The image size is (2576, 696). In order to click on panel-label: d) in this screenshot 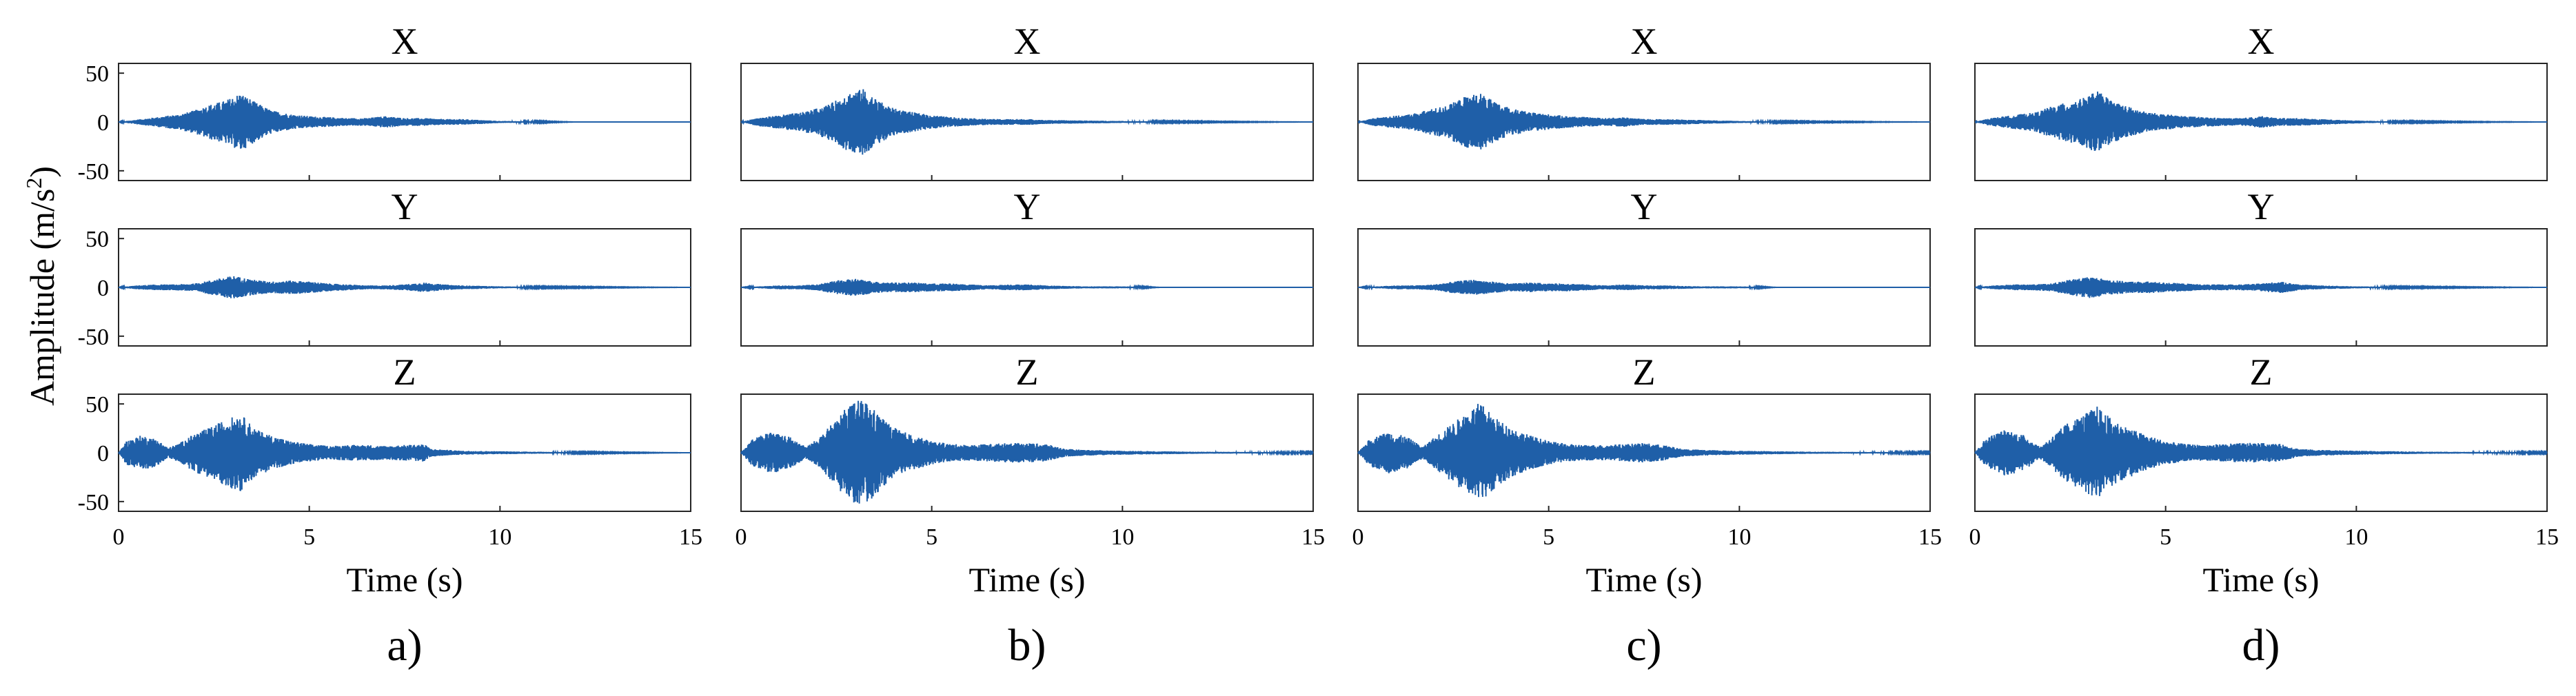, I will do `click(2261, 645)`.